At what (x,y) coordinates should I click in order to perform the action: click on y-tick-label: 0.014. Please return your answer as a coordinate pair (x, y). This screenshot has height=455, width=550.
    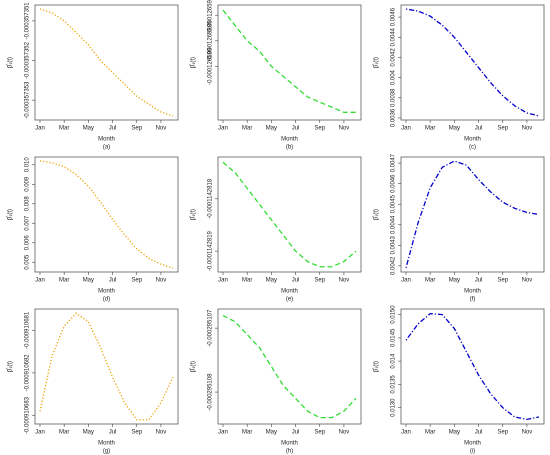
    Looking at the image, I should click on (394, 361).